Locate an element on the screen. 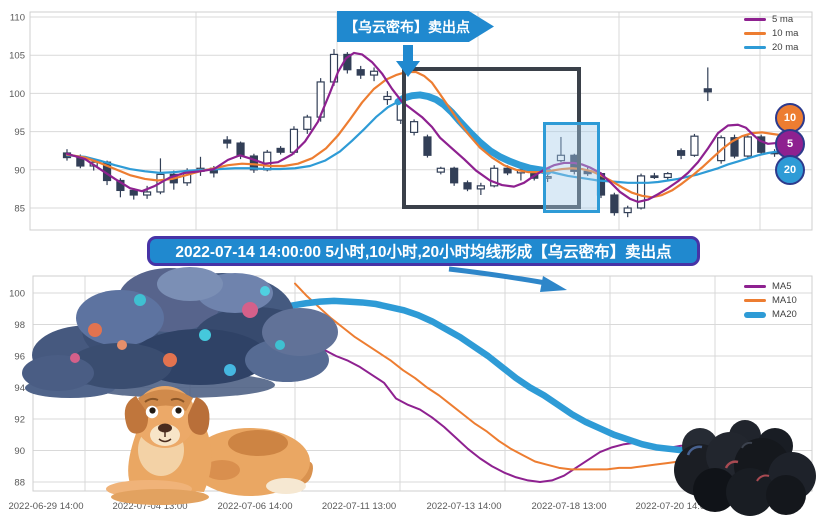  ma10-badge-label: 10 is located at coordinates (790, 118).